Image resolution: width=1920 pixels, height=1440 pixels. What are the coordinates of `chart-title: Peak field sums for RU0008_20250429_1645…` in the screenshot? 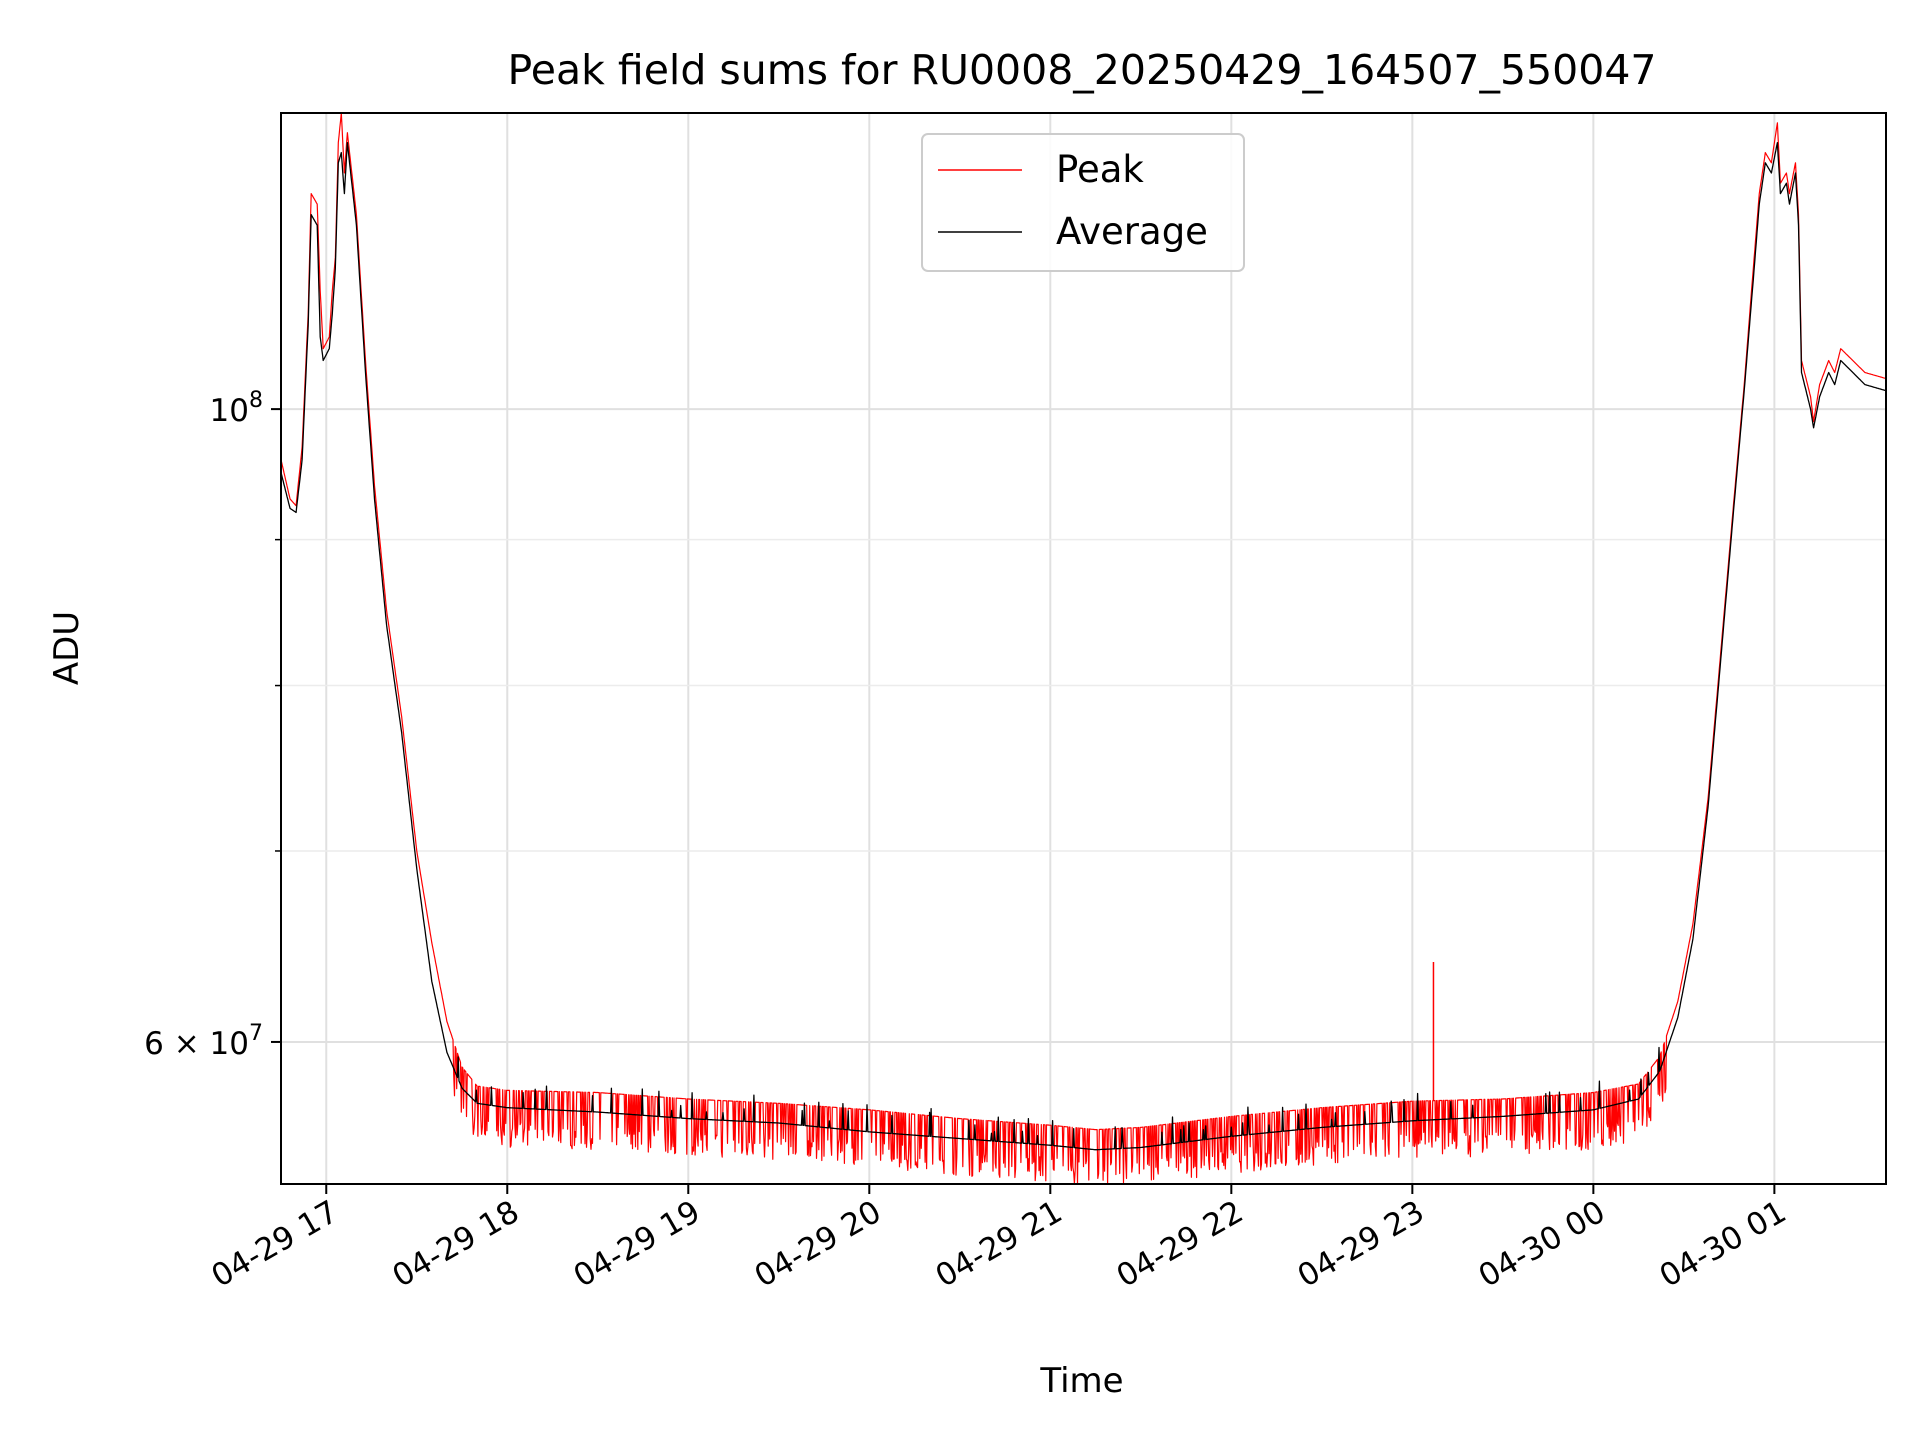 It's located at (1081, 70).